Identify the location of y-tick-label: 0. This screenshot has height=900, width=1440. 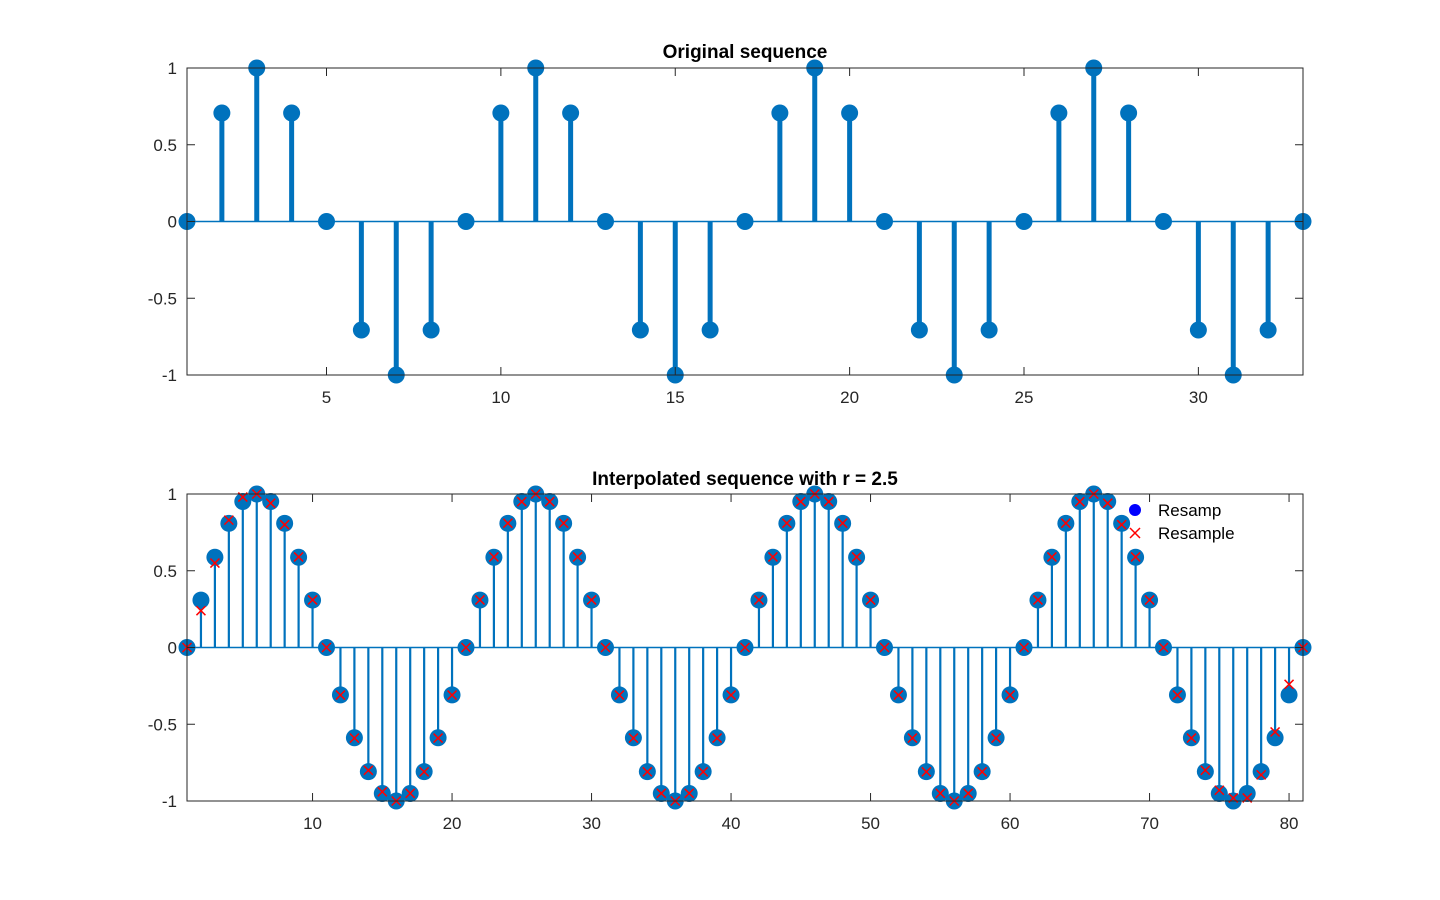
(172, 222).